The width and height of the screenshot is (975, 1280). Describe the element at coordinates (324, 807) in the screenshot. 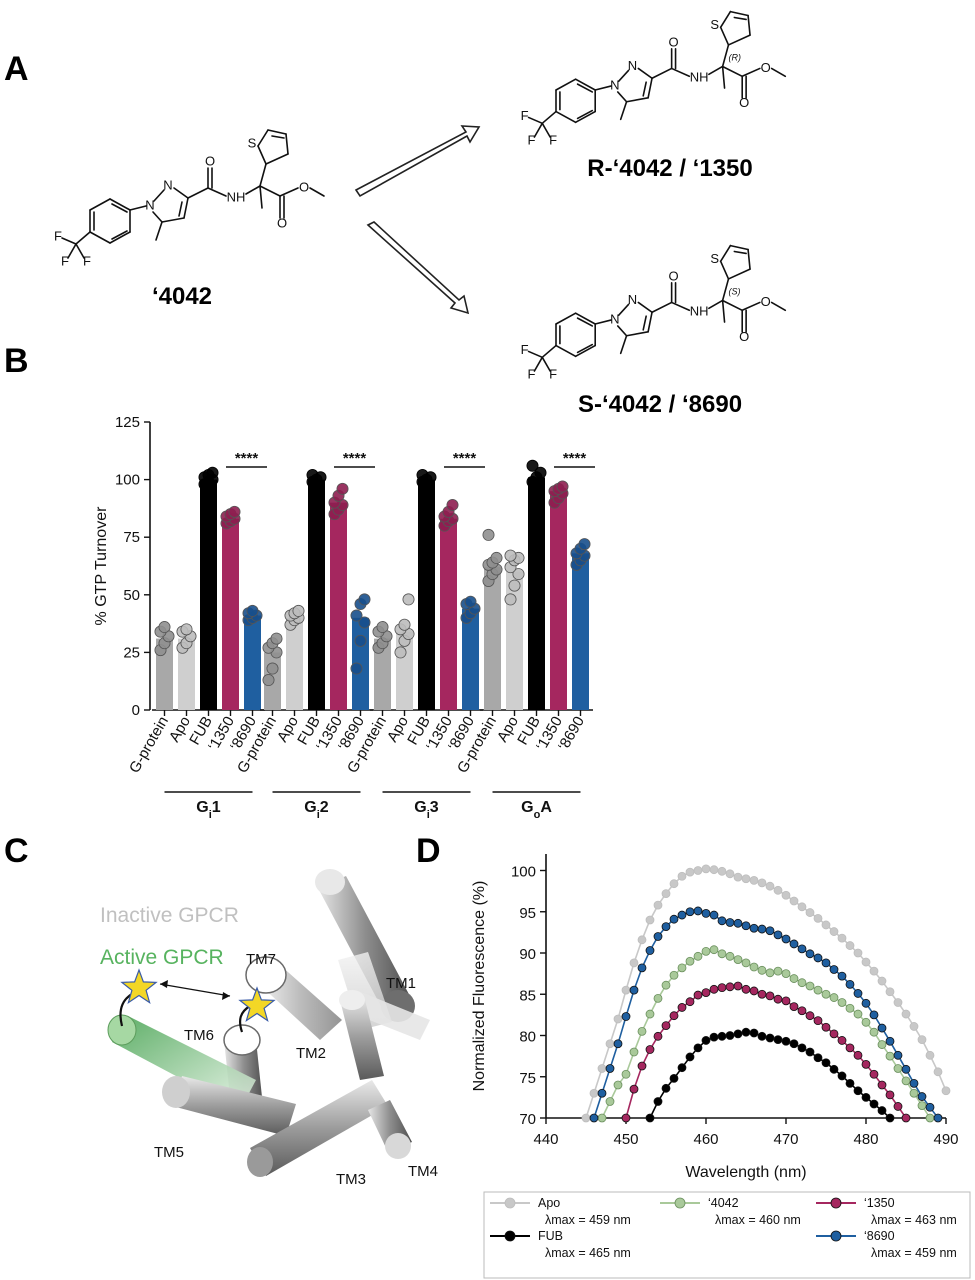

I see `group-label-num: 2` at that location.